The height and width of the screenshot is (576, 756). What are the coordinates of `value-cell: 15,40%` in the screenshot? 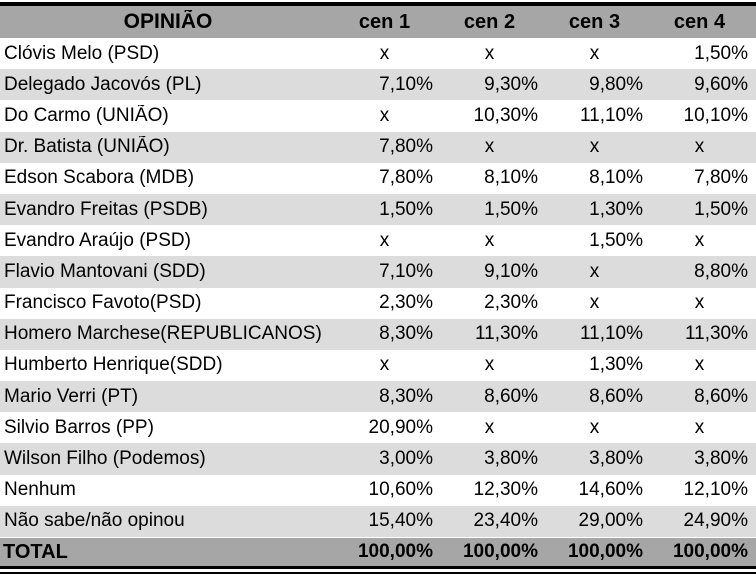 It's located at (400, 521).